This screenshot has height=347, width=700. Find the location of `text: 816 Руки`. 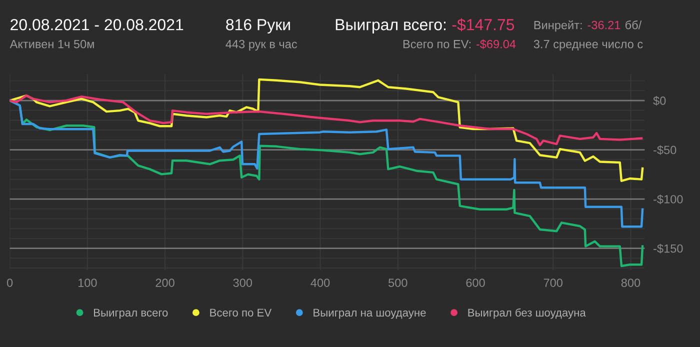

text: 816 Руки is located at coordinates (258, 26).